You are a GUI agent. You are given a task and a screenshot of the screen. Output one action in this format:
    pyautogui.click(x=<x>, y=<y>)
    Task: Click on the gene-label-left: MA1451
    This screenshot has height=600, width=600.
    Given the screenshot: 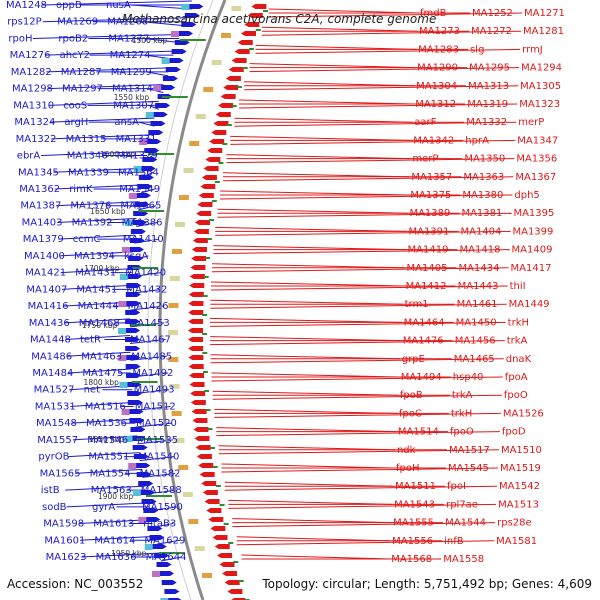 What is the action you would take?
    pyautogui.click(x=96, y=289)
    